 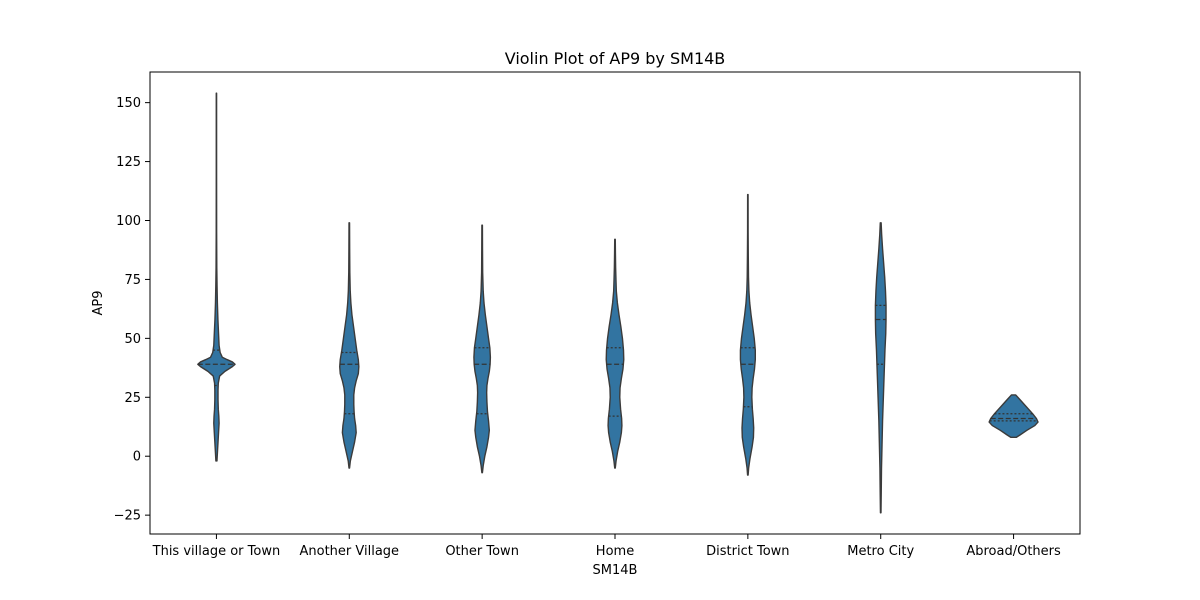 I want to click on y-tick-label: 150, so click(x=128, y=103).